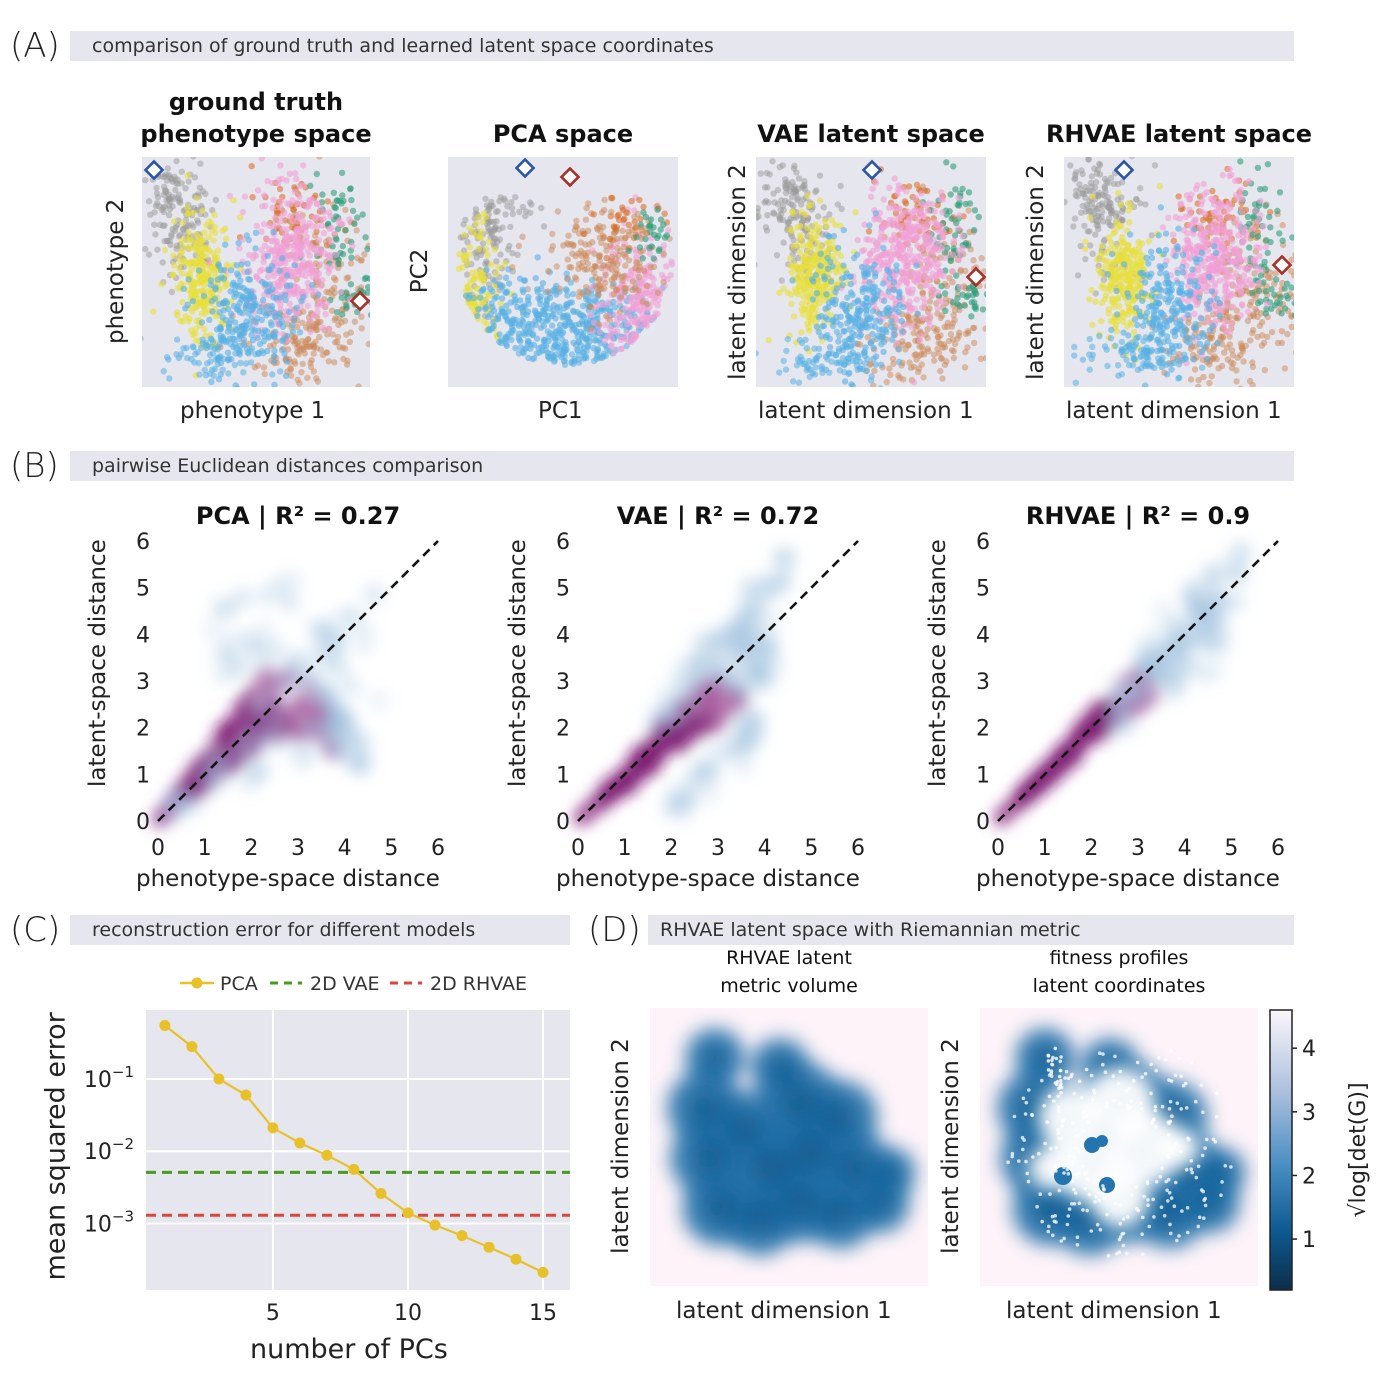 The image size is (1400, 1400). What do you see at coordinates (563, 134) in the screenshot?
I see `a2-title-line2: PCA space` at bounding box center [563, 134].